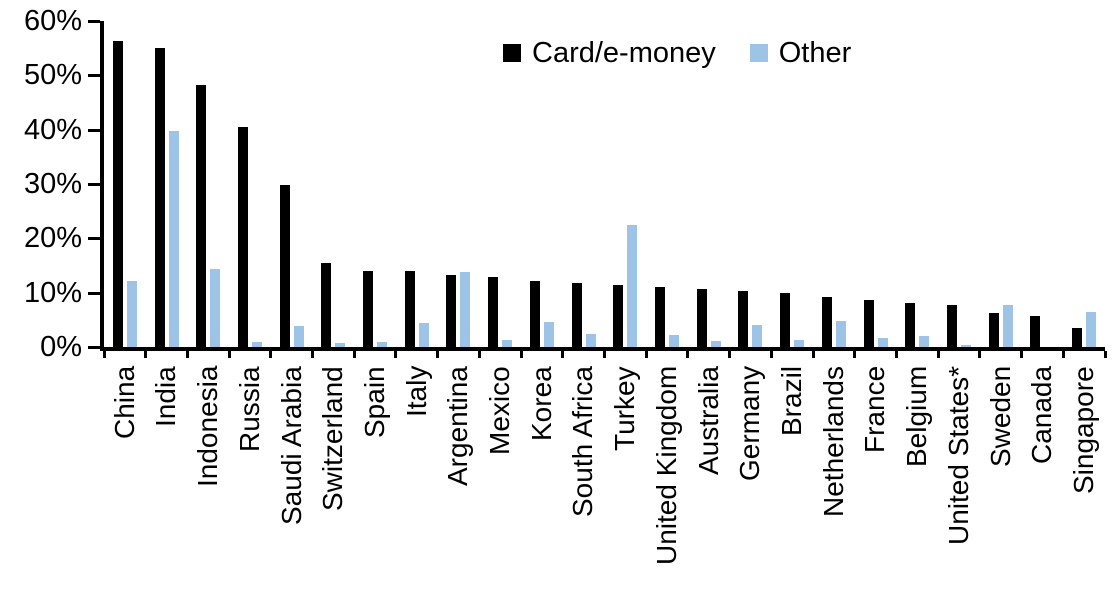 The width and height of the screenshot is (1112, 594). I want to click on legend-label-card-e-money: Card/e-money, so click(624, 53).